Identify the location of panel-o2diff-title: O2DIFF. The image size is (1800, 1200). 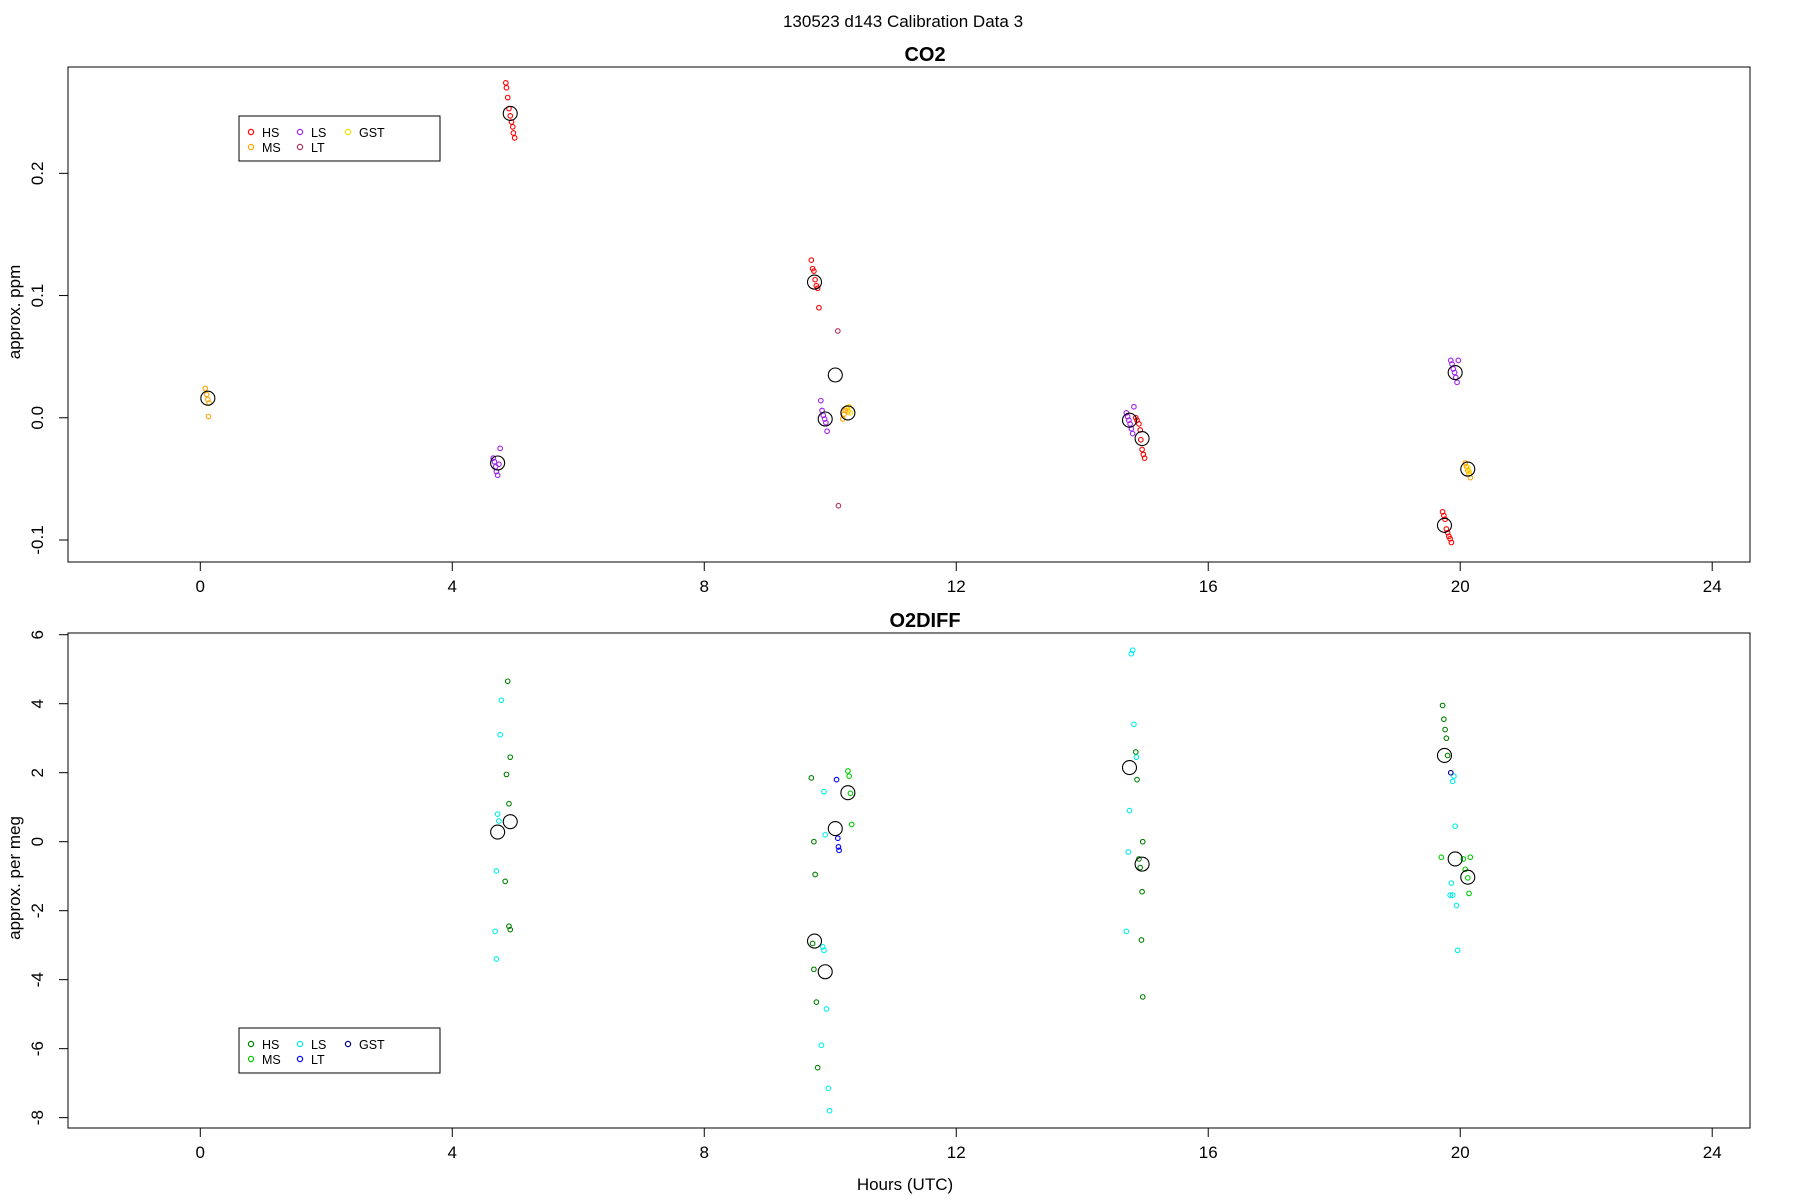
(924, 621).